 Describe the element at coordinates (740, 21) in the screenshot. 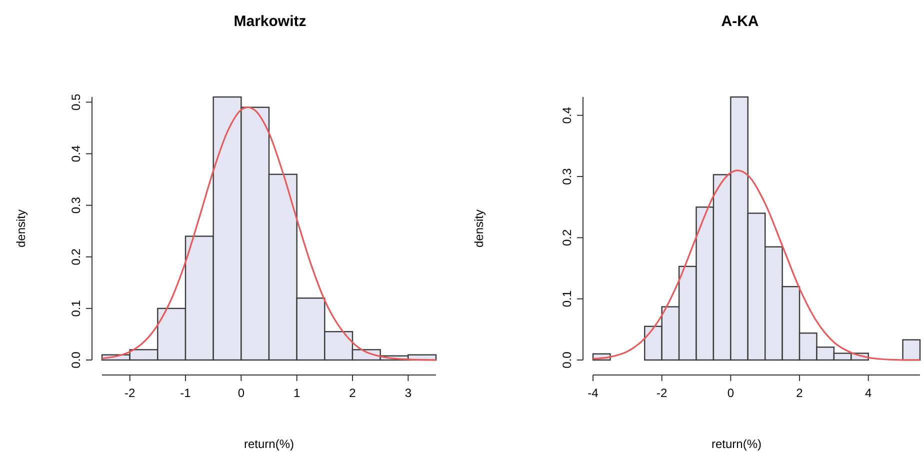

I see `chart-title: A-KA` at that location.